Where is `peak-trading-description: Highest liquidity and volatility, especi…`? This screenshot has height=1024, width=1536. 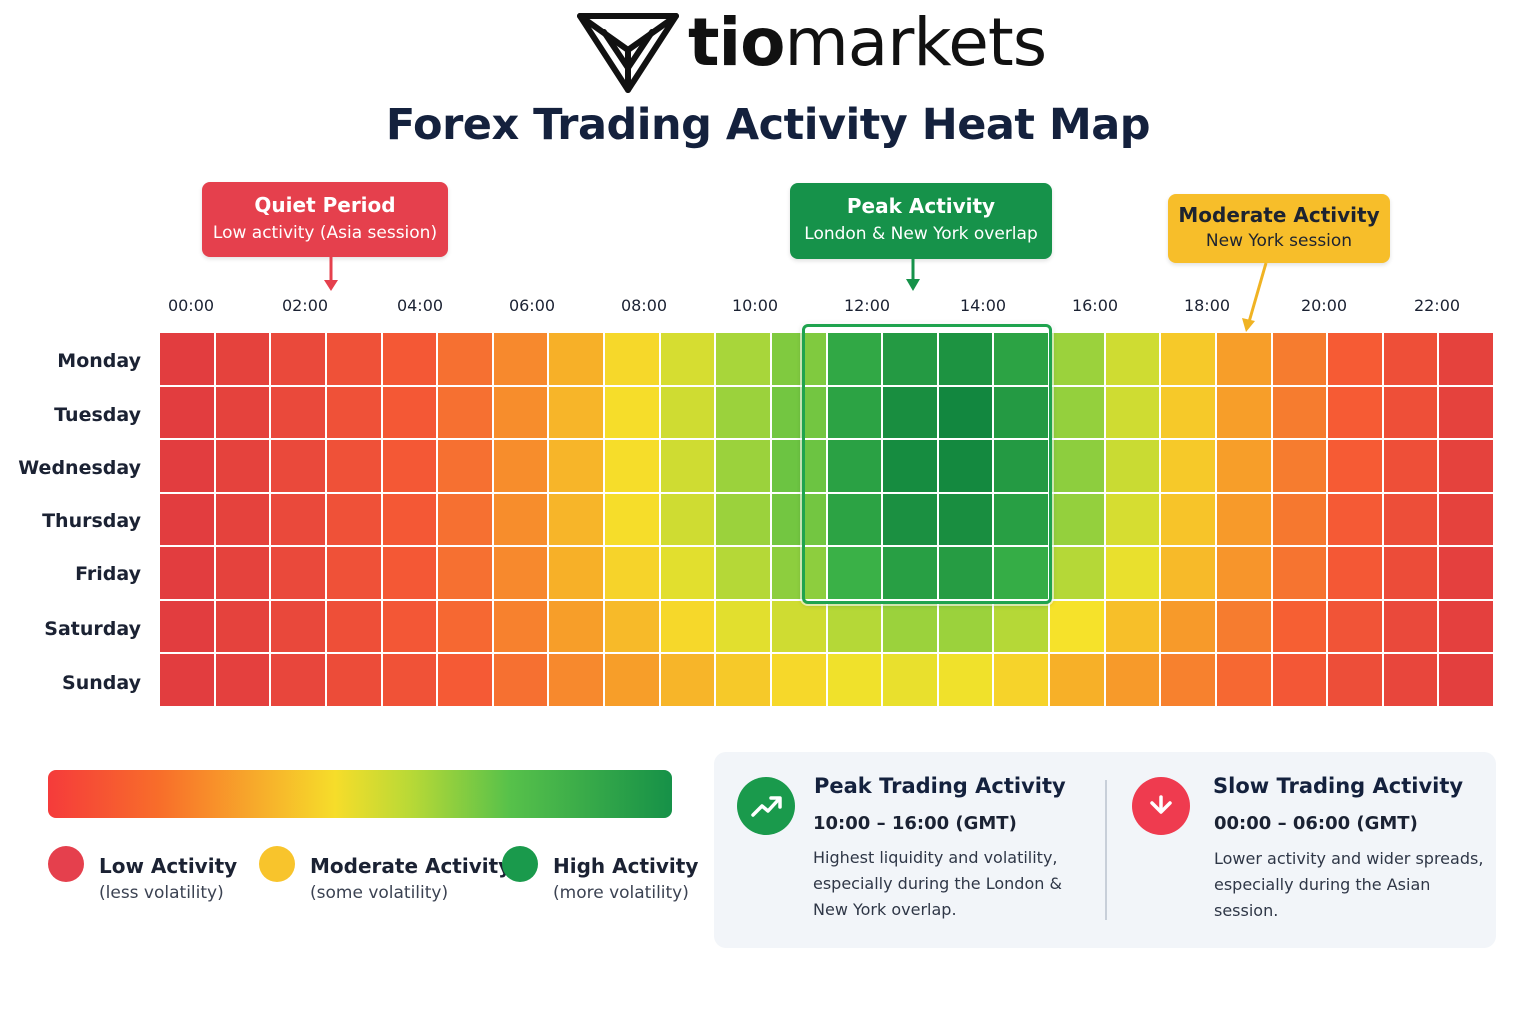 peak-trading-description: Highest liquidity and volatility, especi… is located at coordinates (937, 884).